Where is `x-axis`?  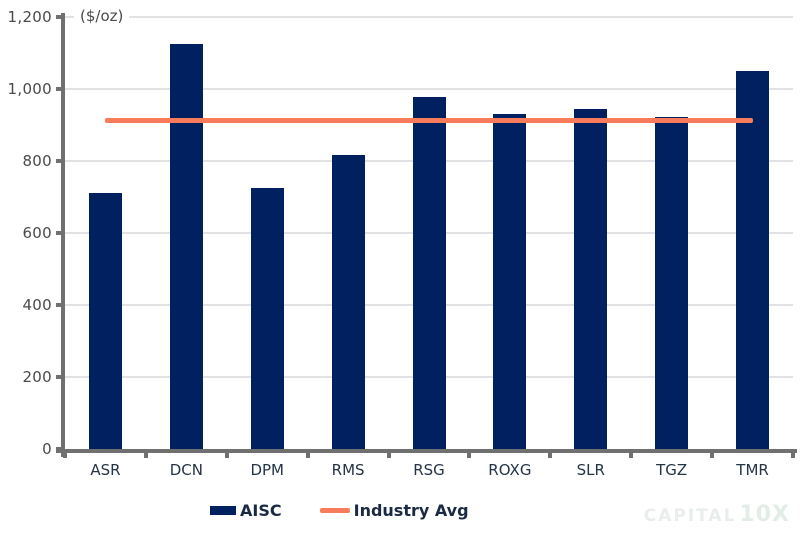 x-axis is located at coordinates (426, 451).